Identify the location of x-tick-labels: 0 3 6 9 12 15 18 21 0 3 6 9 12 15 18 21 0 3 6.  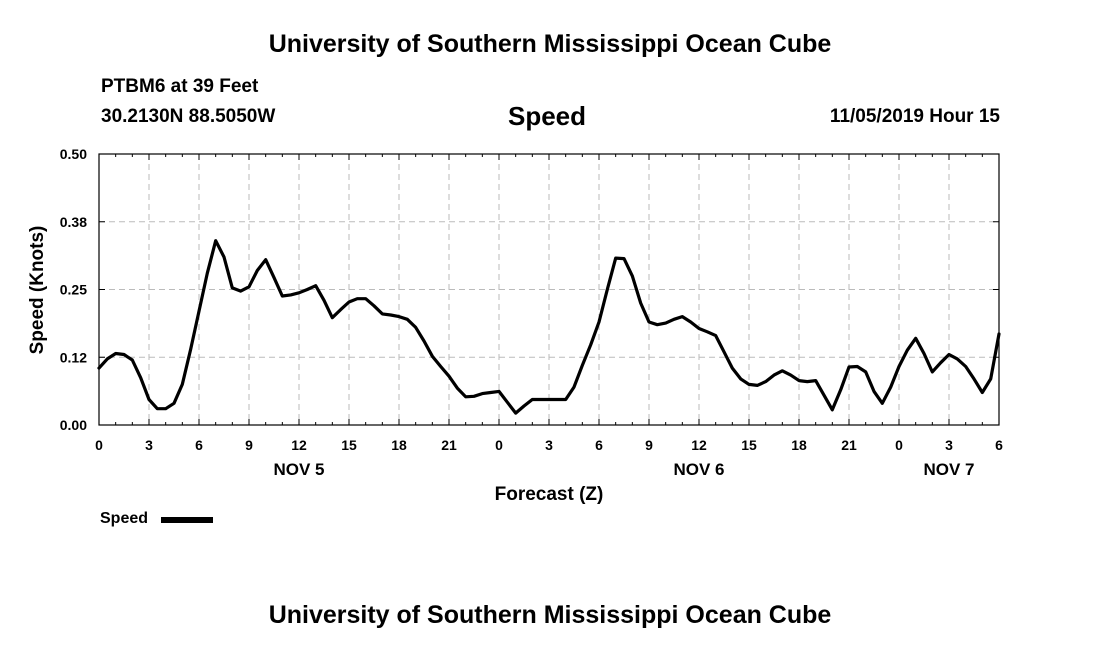
(549, 445).